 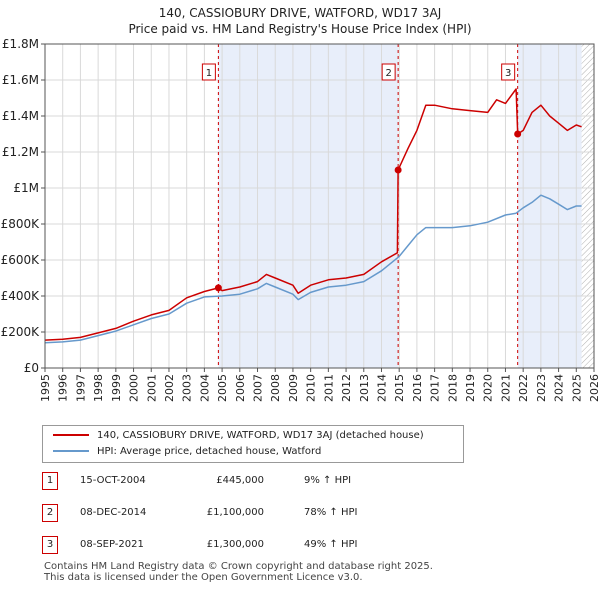 What do you see at coordinates (21, 332) in the screenshot?
I see `y-tick-label: £200K` at bounding box center [21, 332].